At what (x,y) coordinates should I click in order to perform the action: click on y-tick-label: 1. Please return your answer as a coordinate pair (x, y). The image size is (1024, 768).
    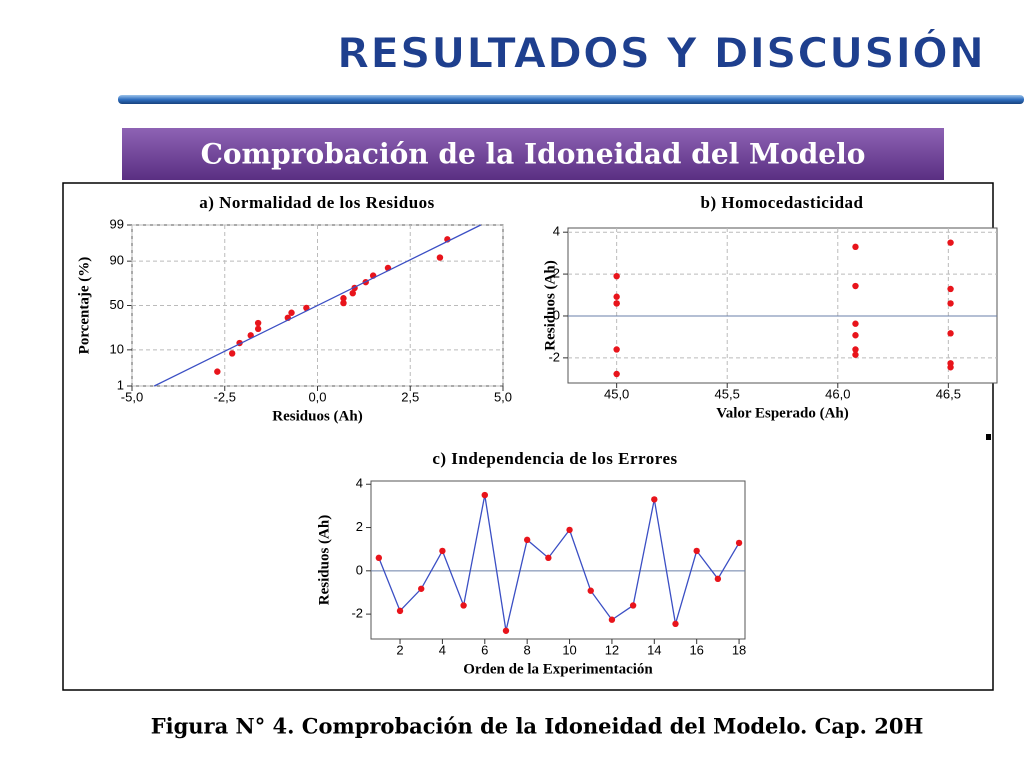
    Looking at the image, I should click on (120, 384).